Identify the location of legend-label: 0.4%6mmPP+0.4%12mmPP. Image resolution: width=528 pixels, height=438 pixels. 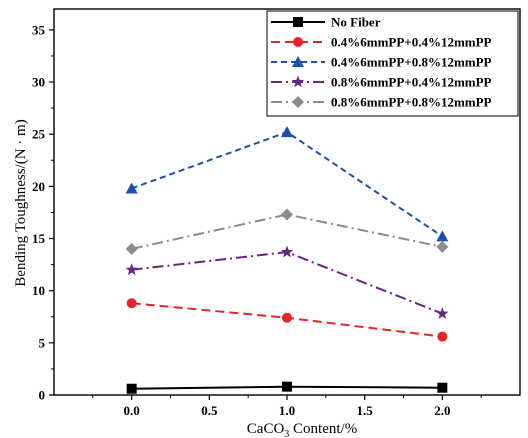
(411, 42).